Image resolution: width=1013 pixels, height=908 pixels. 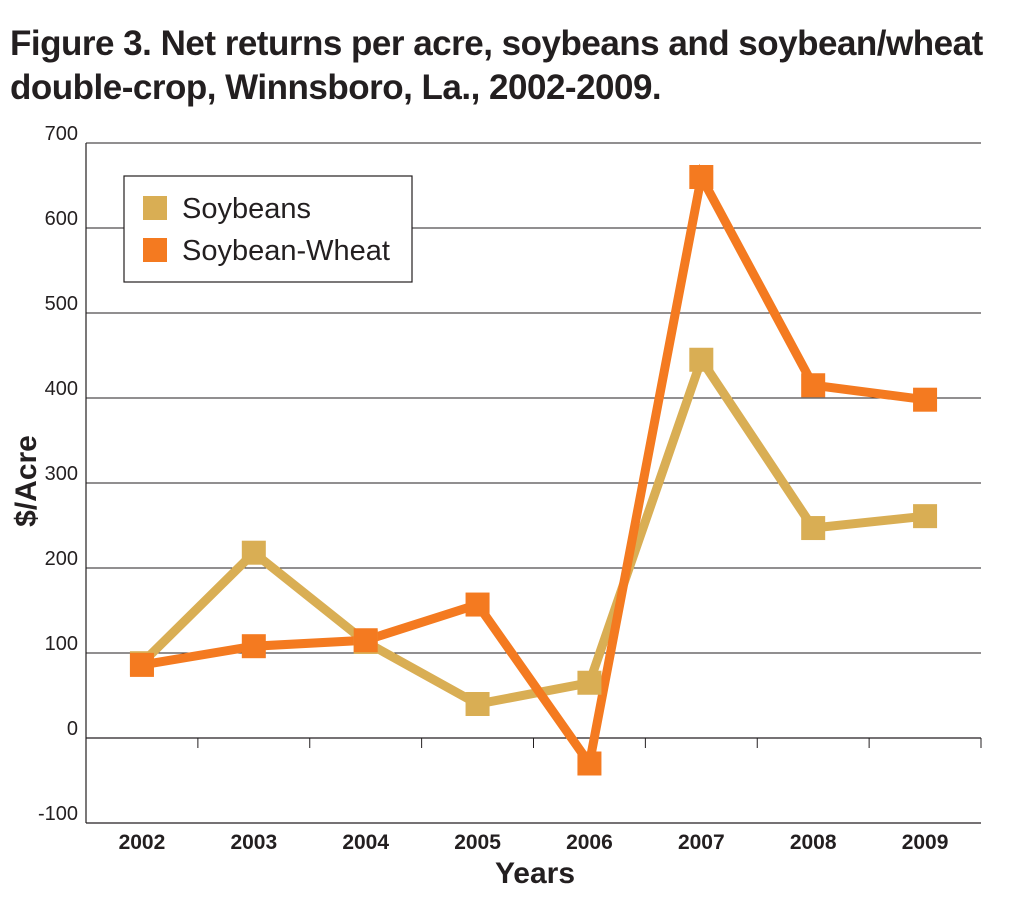 What do you see at coordinates (142, 842) in the screenshot?
I see `x-tick-label: 2002` at bounding box center [142, 842].